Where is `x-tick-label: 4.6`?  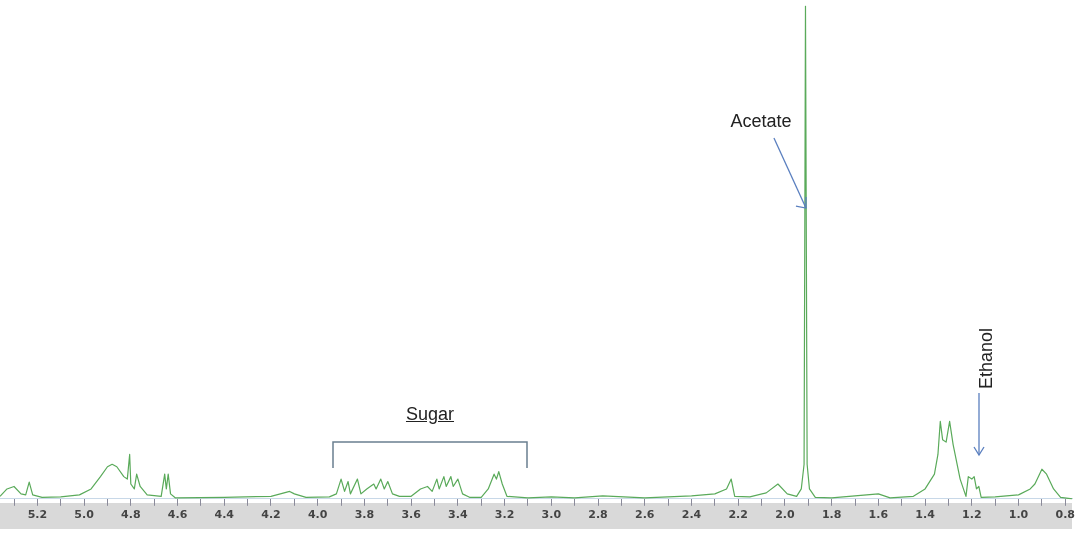
x-tick-label: 4.6 is located at coordinates (177, 515).